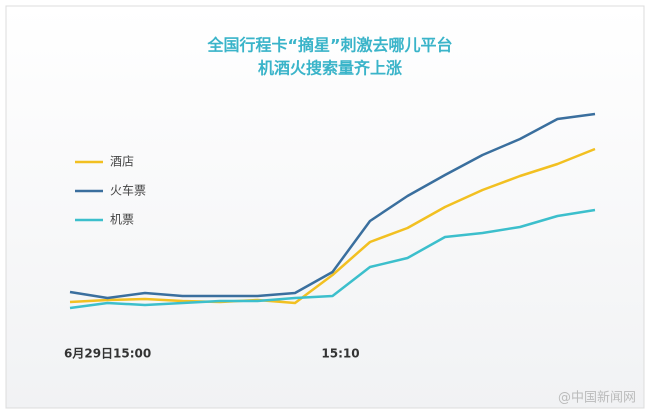 Image resolution: width=650 pixels, height=418 pixels. Describe the element at coordinates (107, 354) in the screenshot. I see `x-tick-label: 6月29日15:00` at that location.